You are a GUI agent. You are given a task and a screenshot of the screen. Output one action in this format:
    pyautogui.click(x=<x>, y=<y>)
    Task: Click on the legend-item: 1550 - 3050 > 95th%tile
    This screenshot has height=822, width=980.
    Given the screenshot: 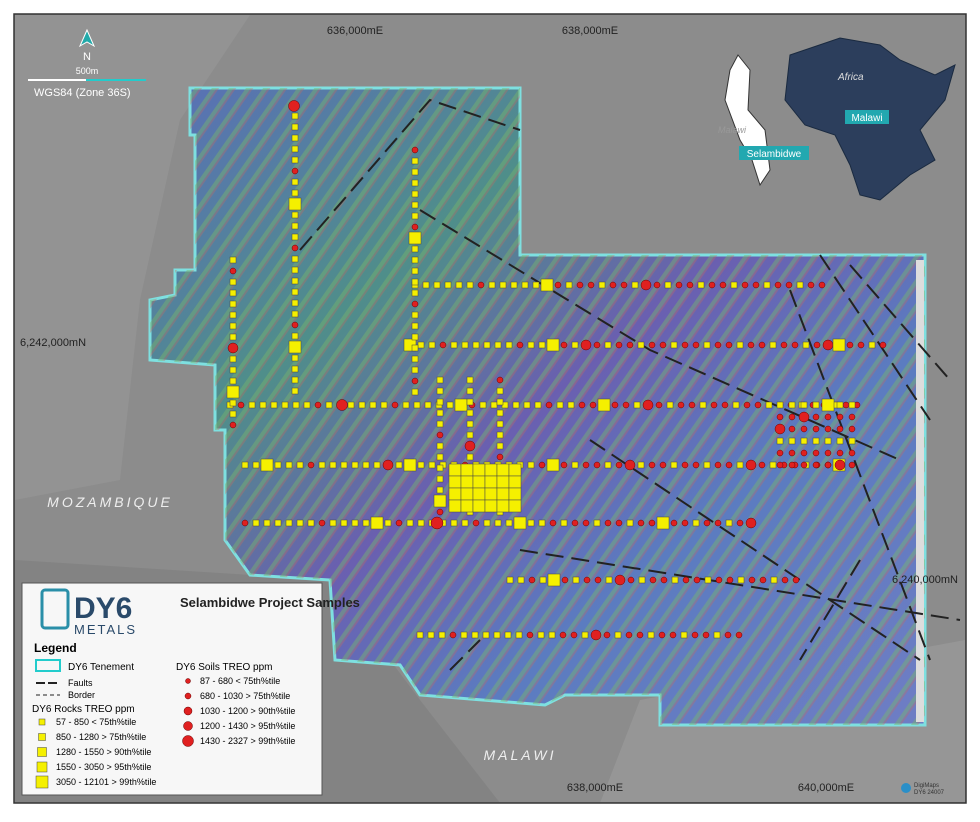 What is the action you would take?
    pyautogui.click(x=103, y=767)
    